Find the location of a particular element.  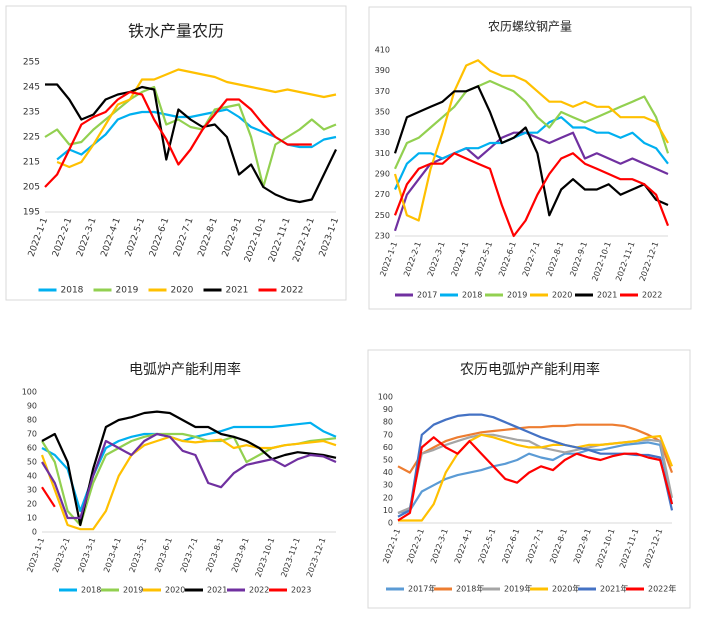

y-tick-label: 20 is located at coordinates (388, 497).